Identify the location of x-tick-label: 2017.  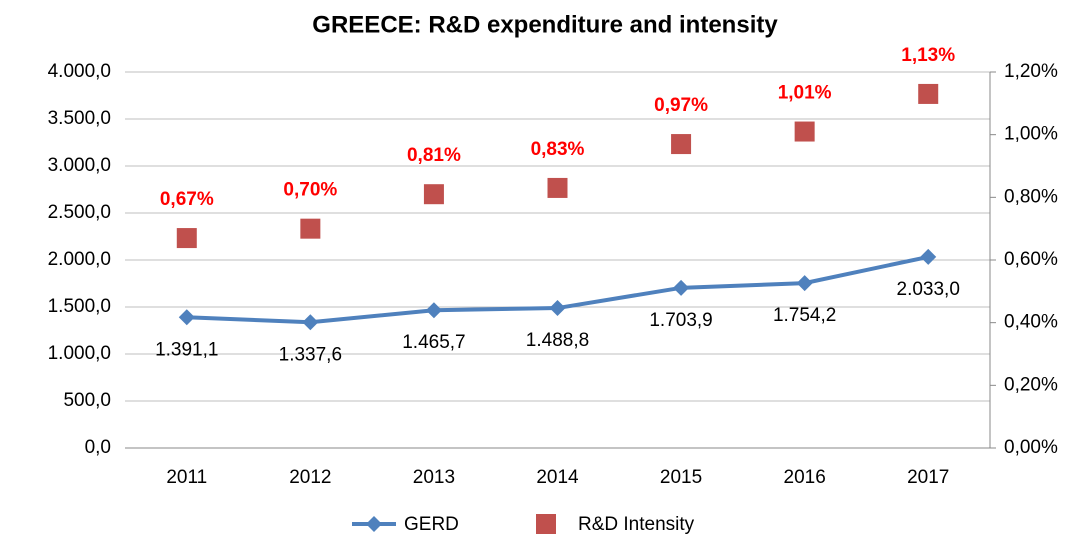
(928, 477).